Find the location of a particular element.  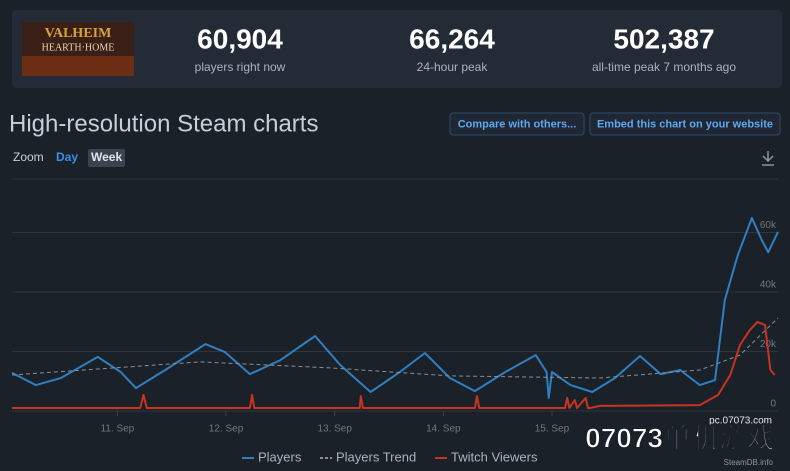

zoom-option: Week is located at coordinates (106, 157).